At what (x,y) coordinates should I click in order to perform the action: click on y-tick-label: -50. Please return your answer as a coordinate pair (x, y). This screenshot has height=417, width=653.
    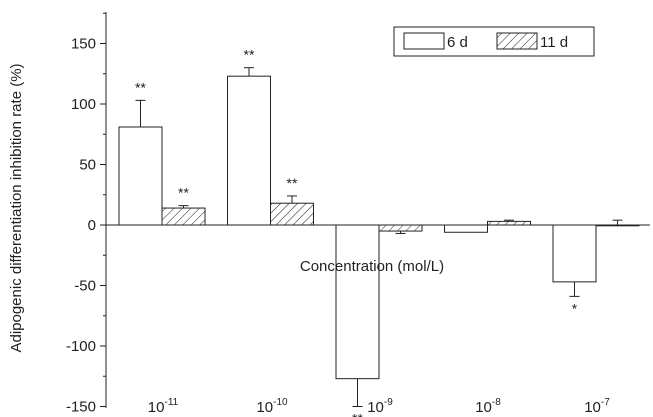
    Looking at the image, I should click on (85, 286).